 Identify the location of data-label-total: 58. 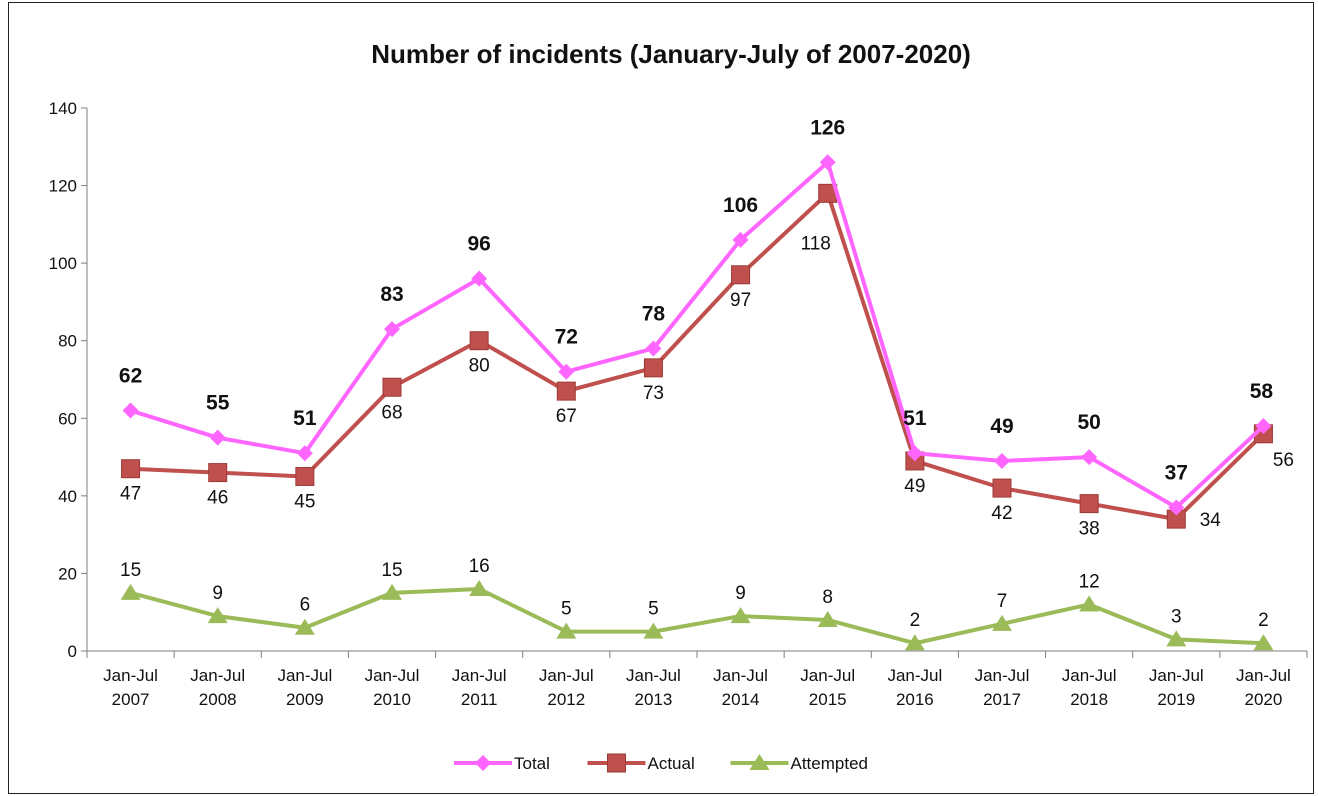
(1262, 391).